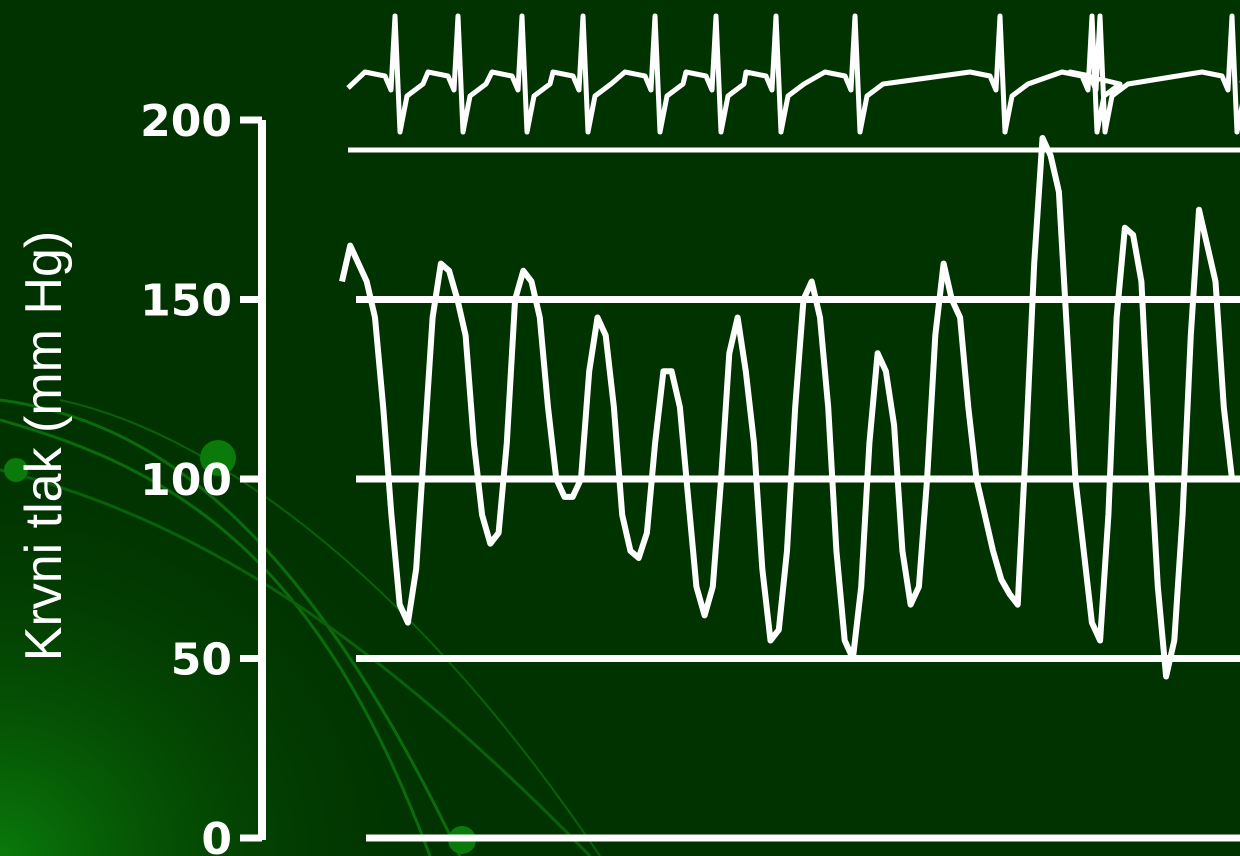  I want to click on y-tick-label: 50, so click(201, 660).